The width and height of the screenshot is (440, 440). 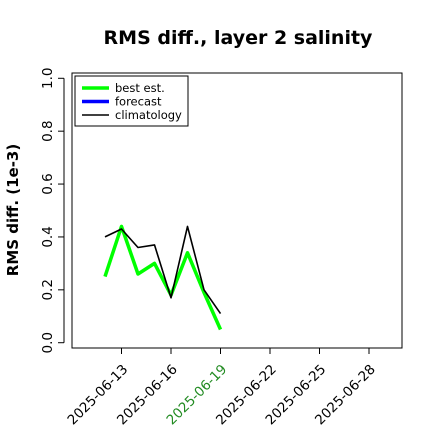 What do you see at coordinates (13, 210) in the screenshot?
I see `y-axis-label: RMS diff. (1e-3)` at bounding box center [13, 210].